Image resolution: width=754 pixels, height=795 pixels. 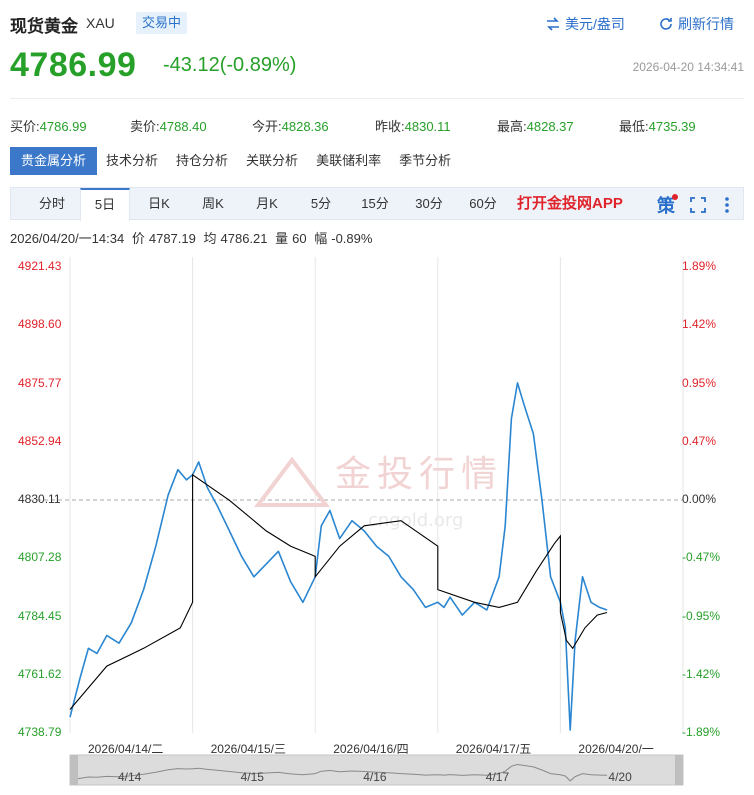 I want to click on info-range-label: 幅, so click(x=321, y=238).